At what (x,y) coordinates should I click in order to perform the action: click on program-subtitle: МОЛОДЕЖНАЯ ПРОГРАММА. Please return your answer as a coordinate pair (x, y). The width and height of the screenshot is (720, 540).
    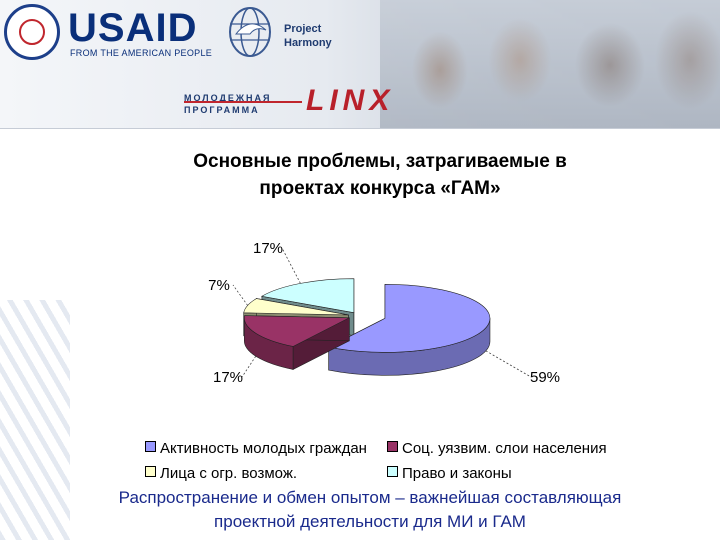
    Looking at the image, I should click on (228, 104).